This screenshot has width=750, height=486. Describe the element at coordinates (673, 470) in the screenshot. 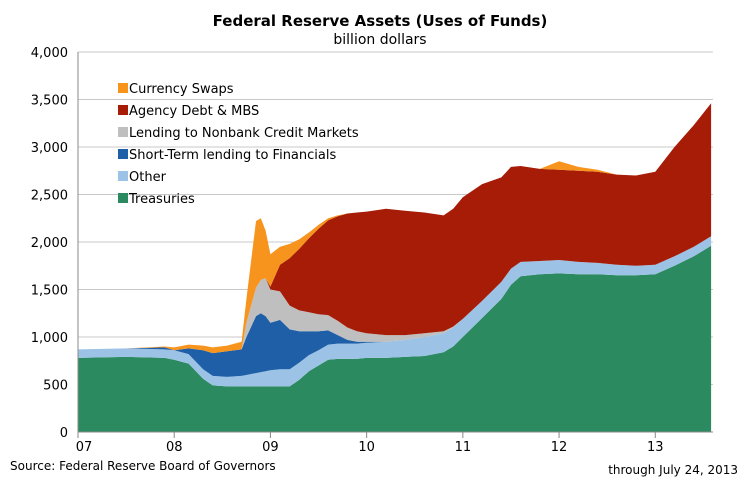

I see `date-note: through July 24, 2013` at that location.